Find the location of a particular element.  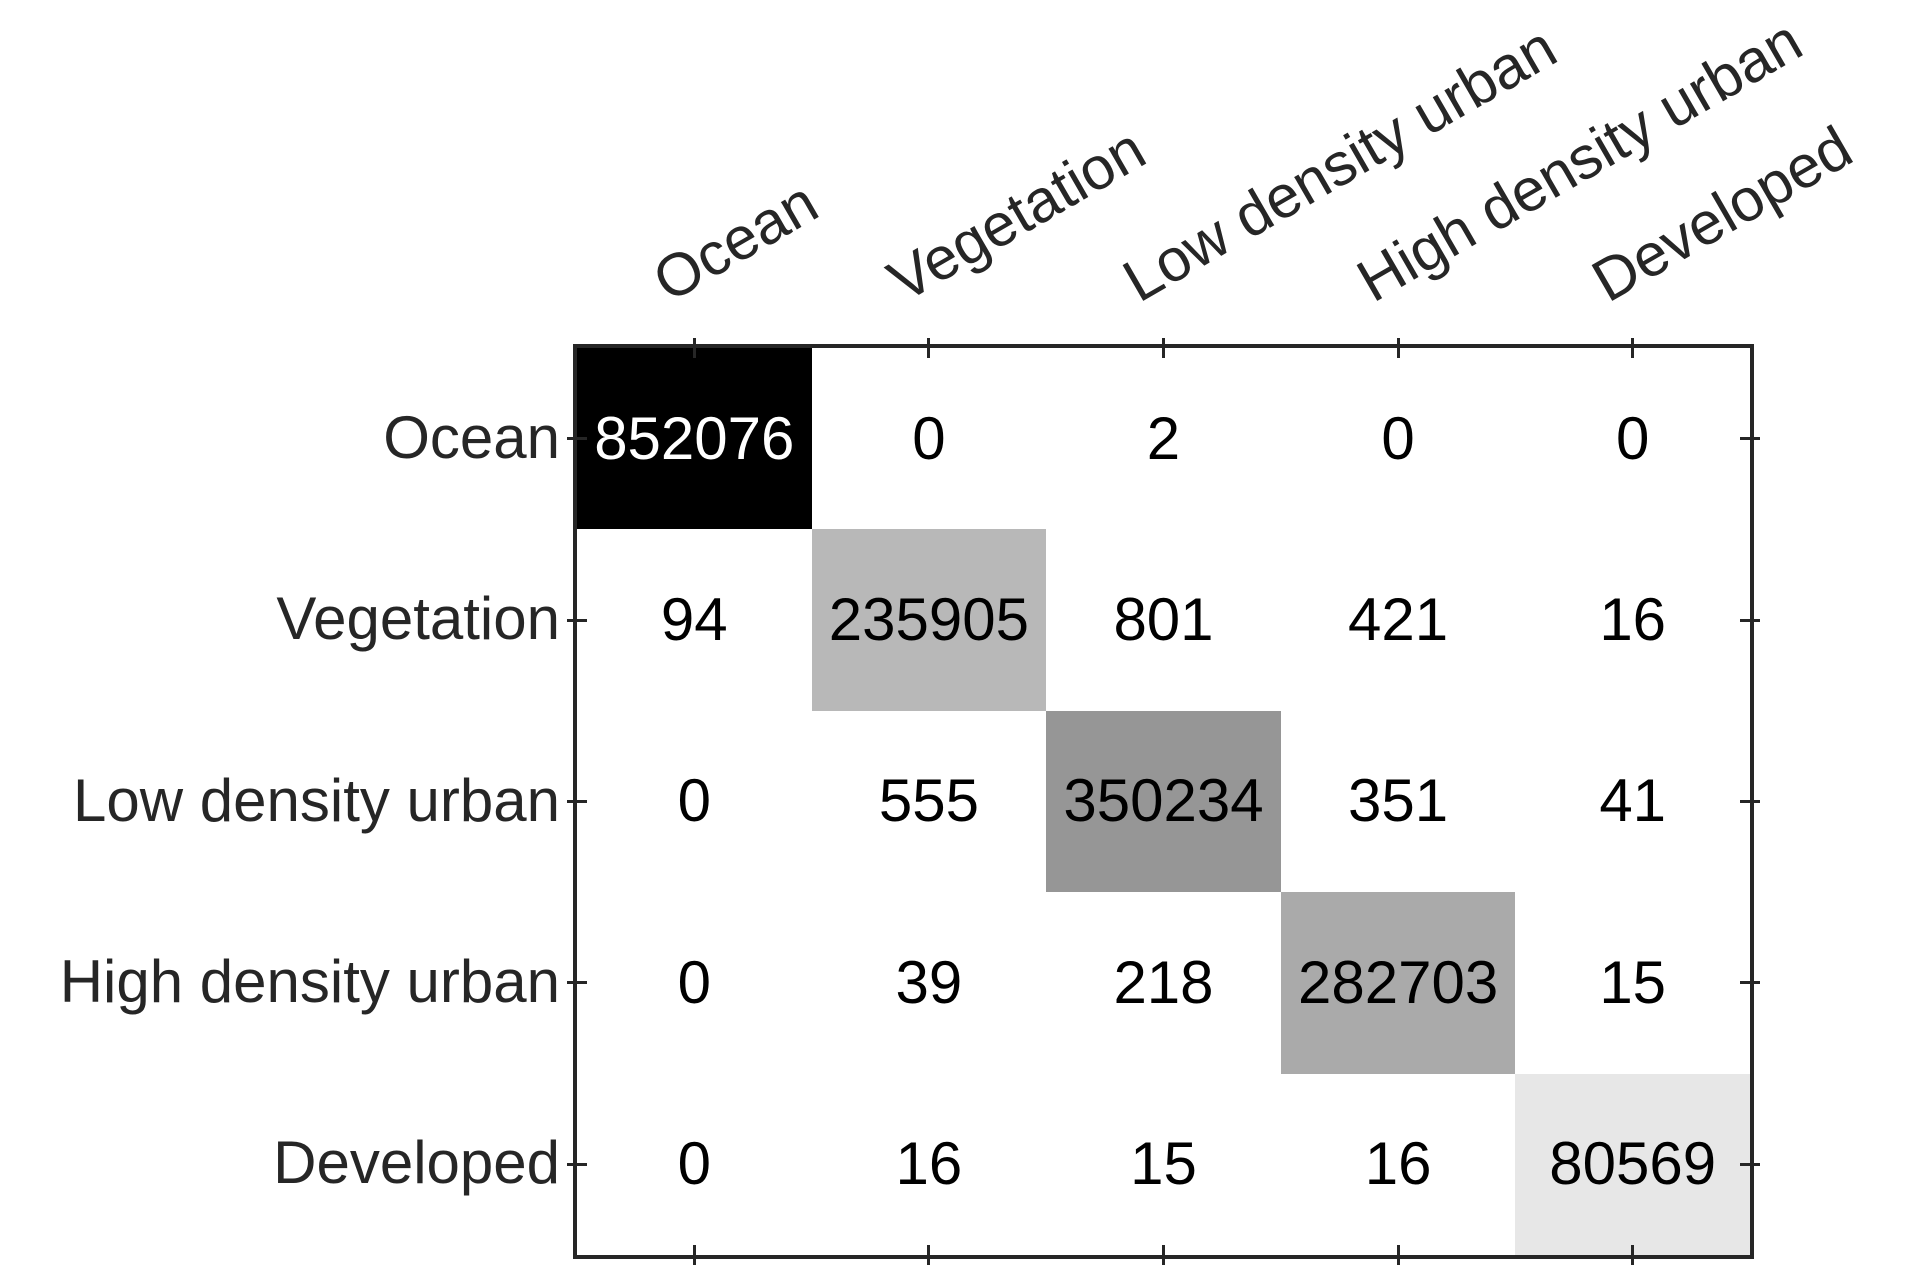

matrix-cell-4-1: 16 is located at coordinates (929, 1164).